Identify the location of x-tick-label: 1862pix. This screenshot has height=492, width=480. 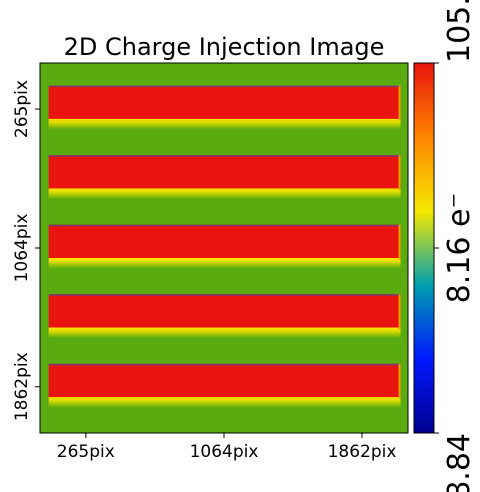
(362, 452).